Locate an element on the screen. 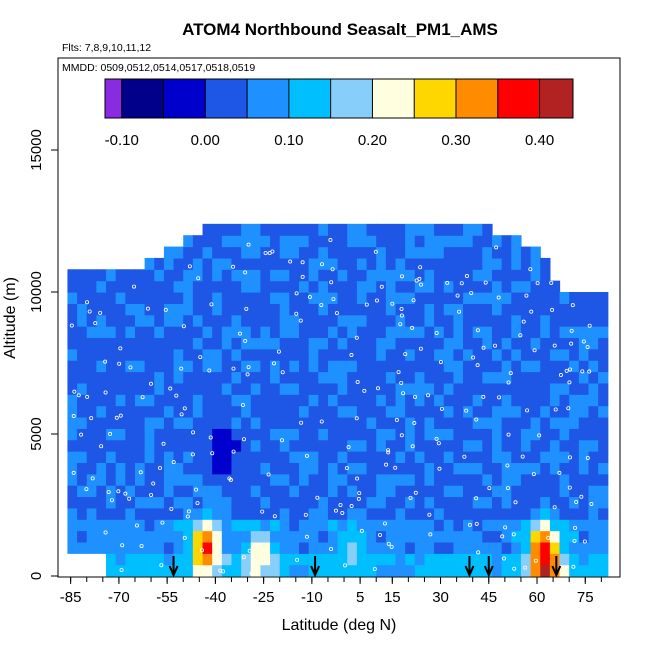  x-tick-label: 60 is located at coordinates (537, 597).